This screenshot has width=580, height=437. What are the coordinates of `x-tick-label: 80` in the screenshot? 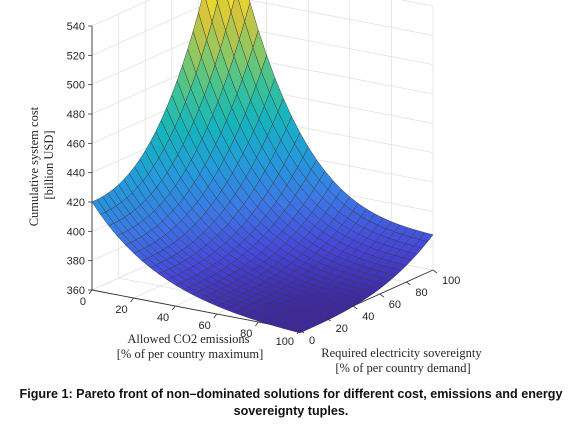 It's located at (246, 334).